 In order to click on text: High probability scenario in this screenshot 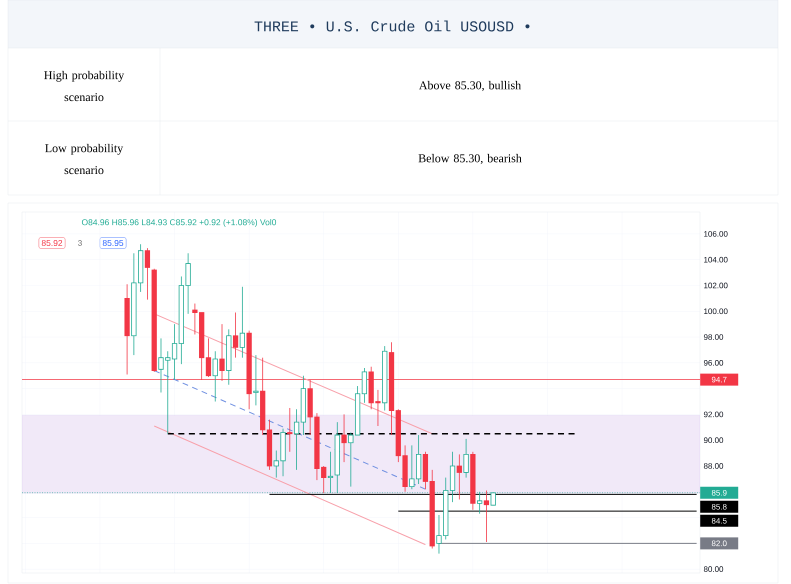, I will do `click(84, 86)`.